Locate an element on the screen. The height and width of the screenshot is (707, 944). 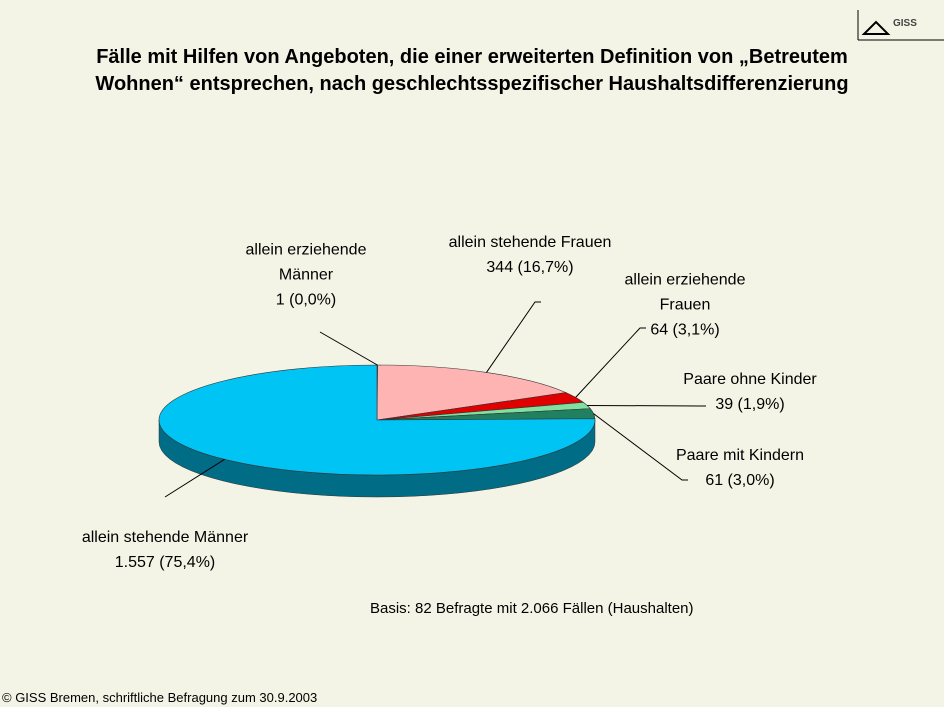
label-text: Paare mit Kindern is located at coordinates (740, 455).